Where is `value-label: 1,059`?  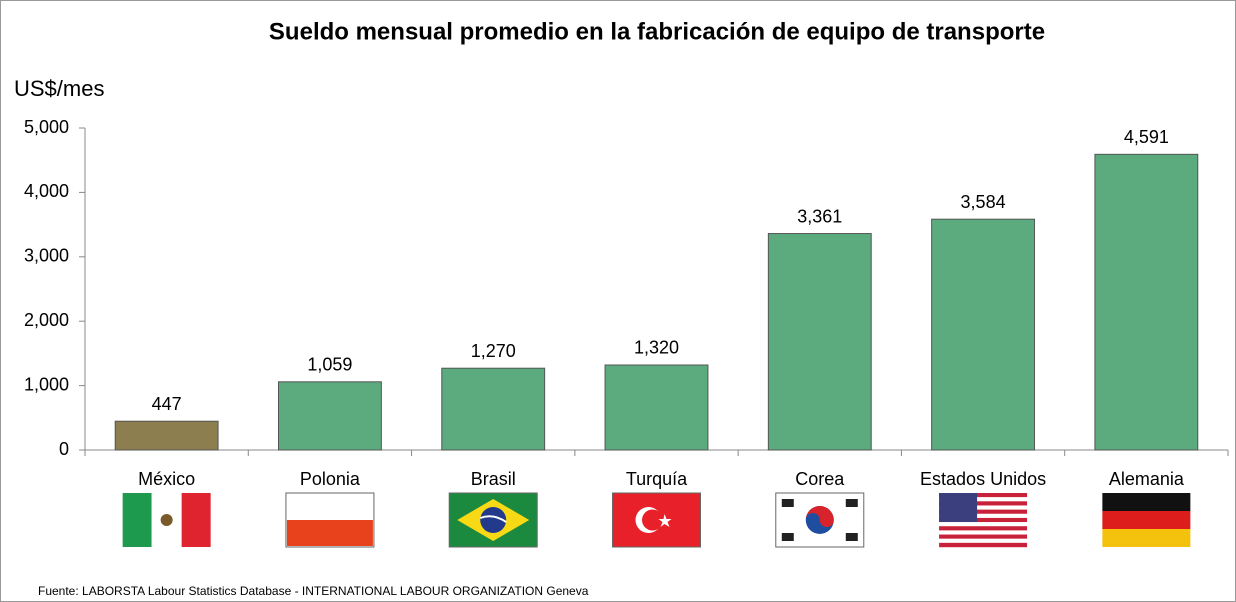
value-label: 1,059 is located at coordinates (329, 365).